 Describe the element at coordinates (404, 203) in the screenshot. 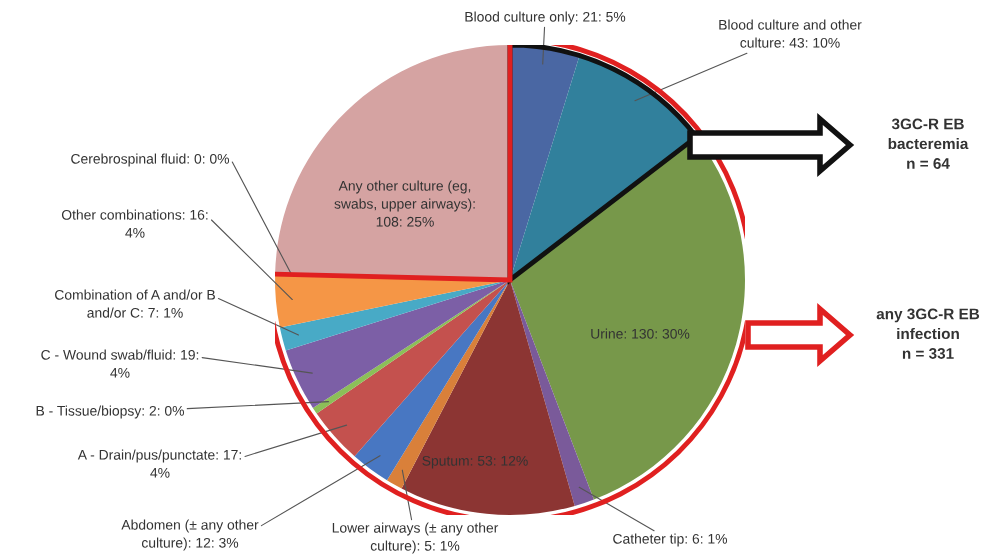

I see `slice-label: Any other culture (eg, swabs, upper airways): 108: 25%` at that location.